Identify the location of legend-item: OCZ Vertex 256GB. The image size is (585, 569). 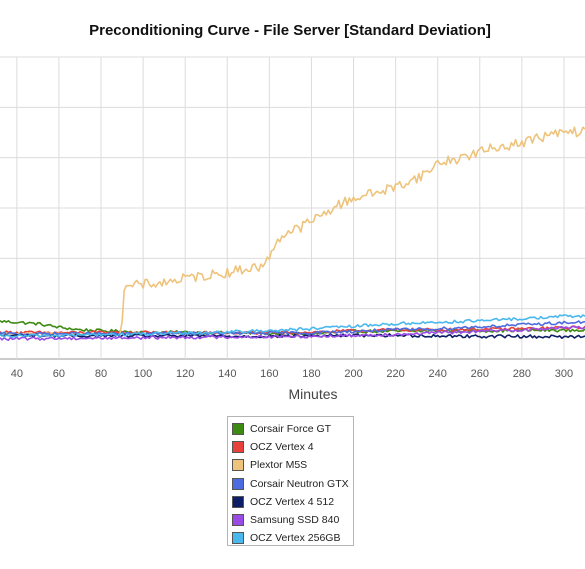
(292, 538).